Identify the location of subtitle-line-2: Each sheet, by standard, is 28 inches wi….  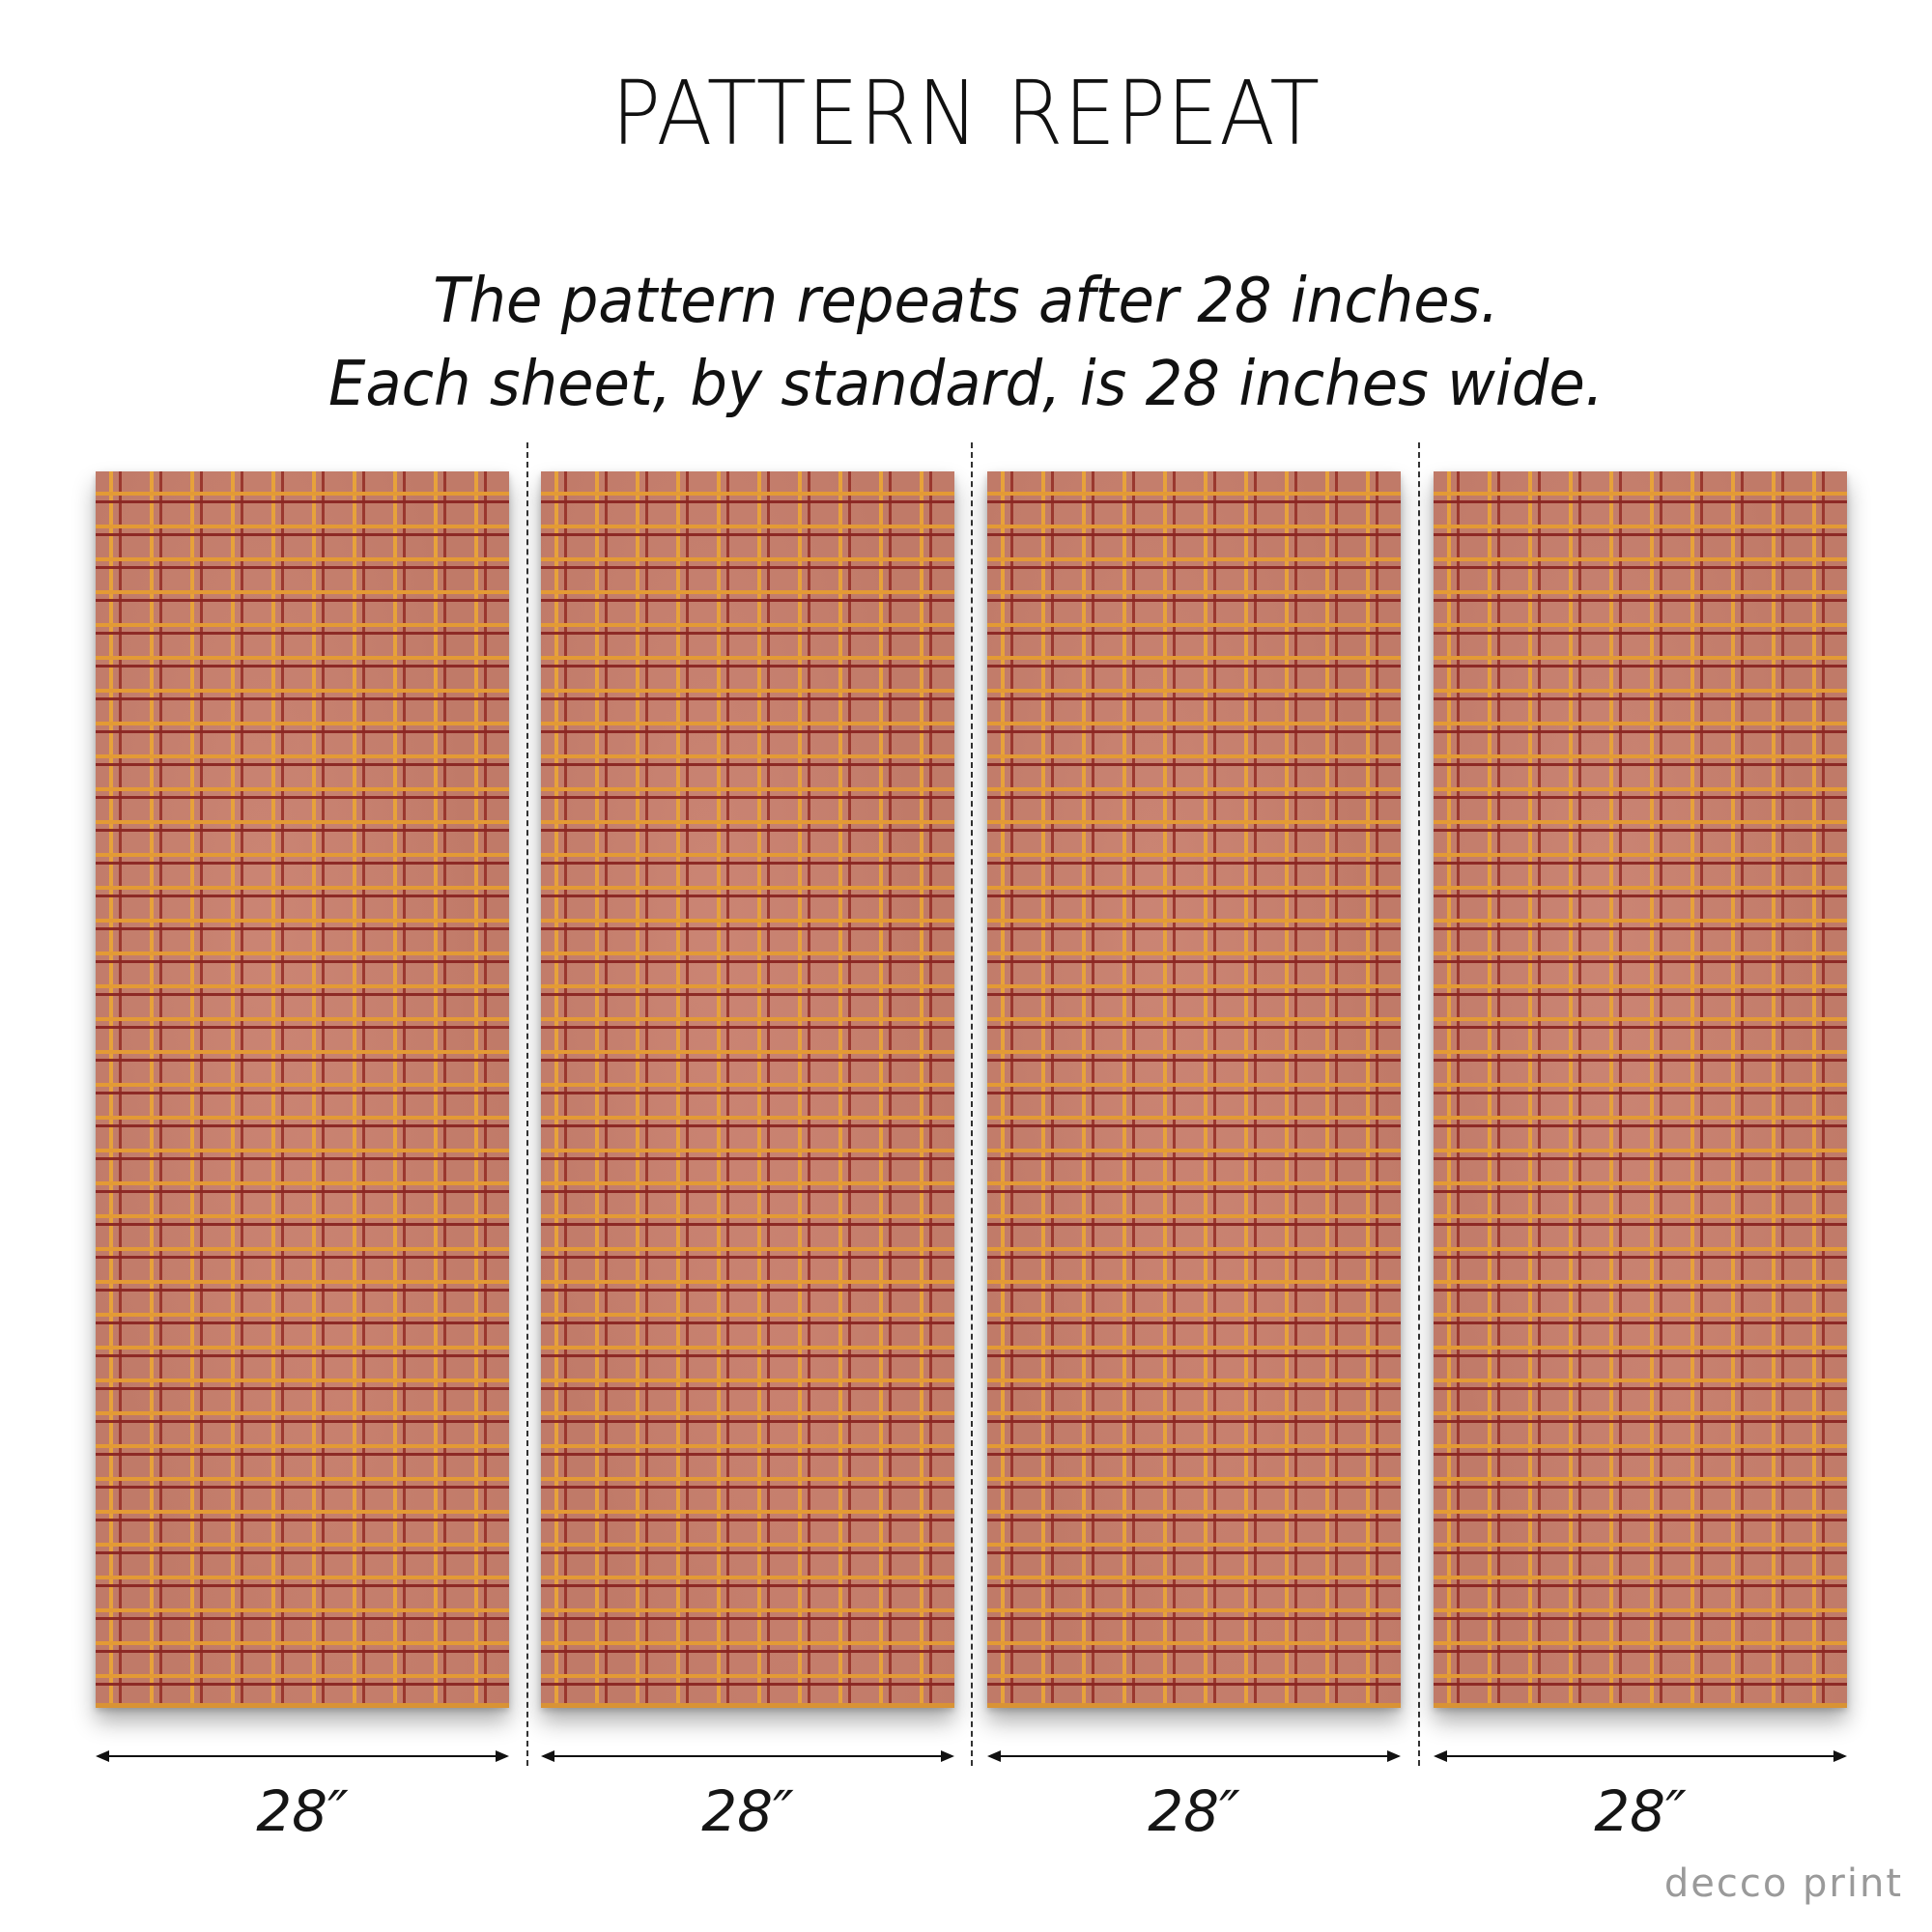
(966, 384).